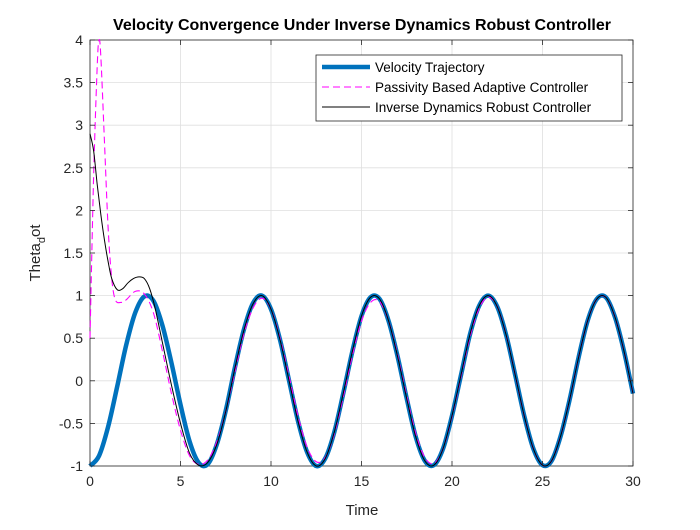 This screenshot has height=530, width=700. I want to click on y-axis-label-tail: ot, so click(35, 230).